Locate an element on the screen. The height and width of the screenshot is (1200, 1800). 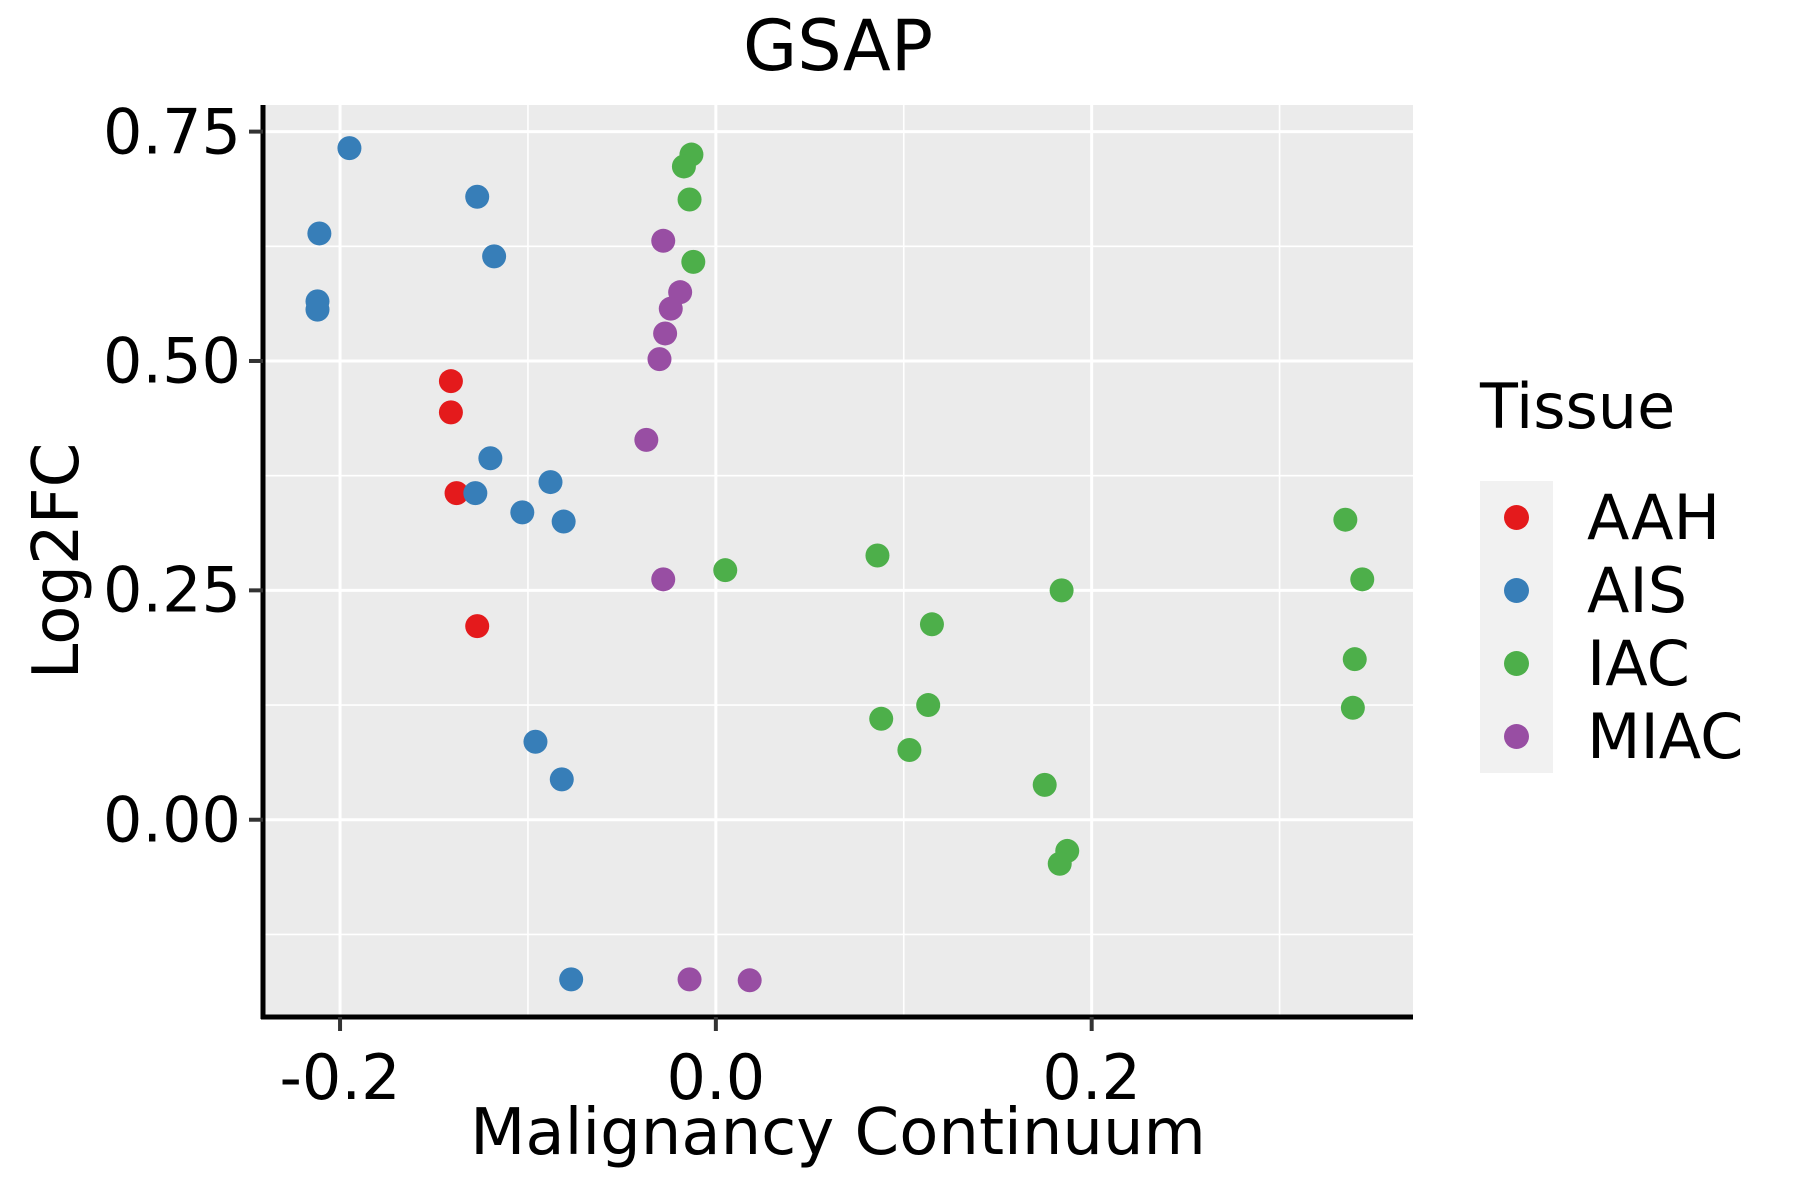
legend-label: AIS is located at coordinates (1637, 590).